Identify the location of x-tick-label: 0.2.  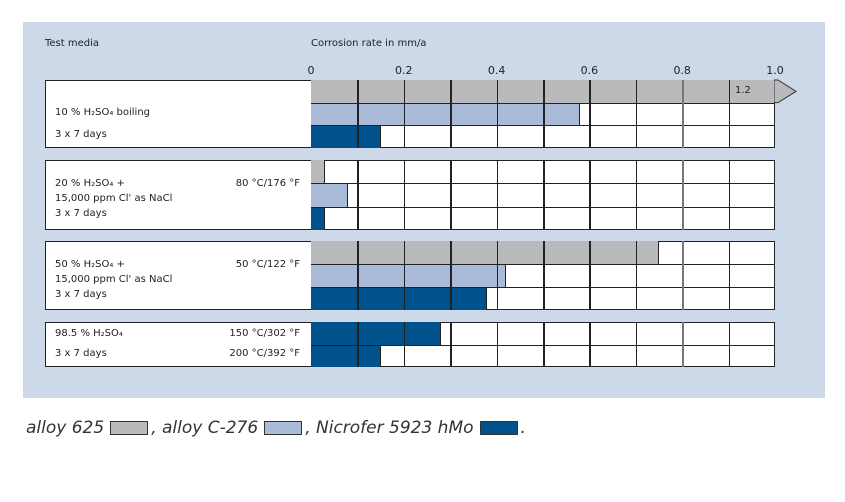
(404, 70).